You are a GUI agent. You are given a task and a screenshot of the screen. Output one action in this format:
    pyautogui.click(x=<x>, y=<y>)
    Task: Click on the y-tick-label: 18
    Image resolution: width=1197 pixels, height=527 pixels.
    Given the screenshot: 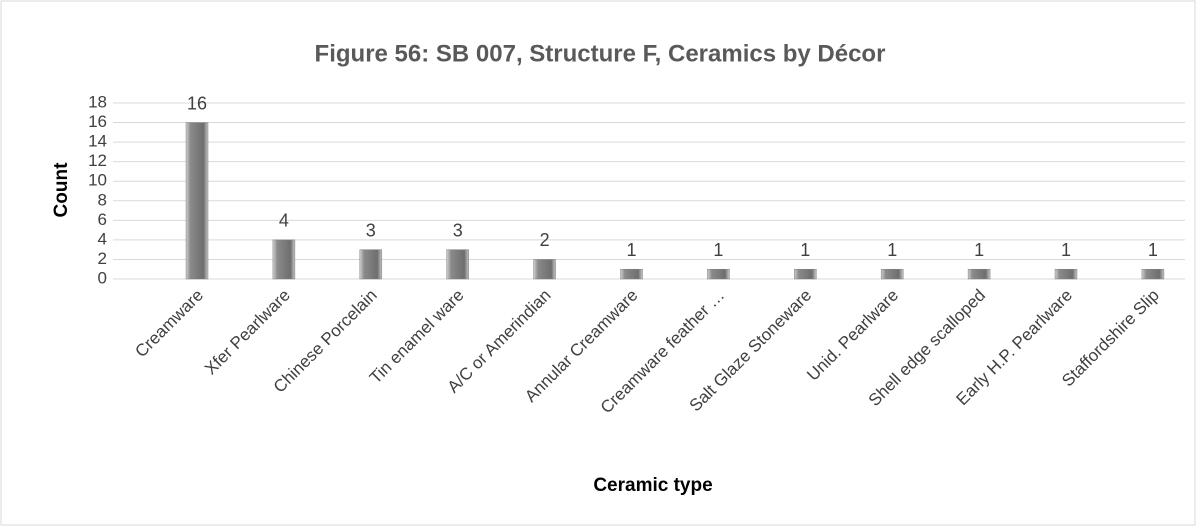 What is the action you would take?
    pyautogui.click(x=97, y=101)
    